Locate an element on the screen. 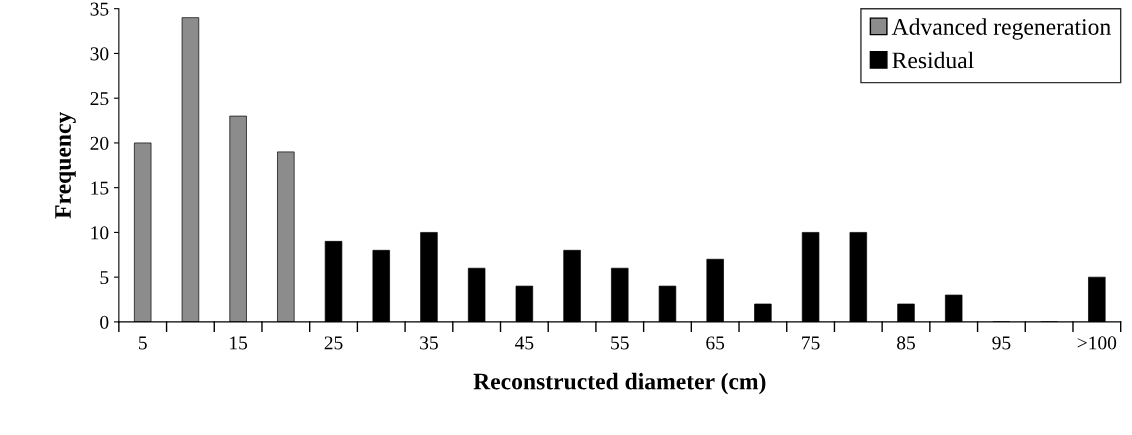 Image resolution: width=1132 pixels, height=435 pixels. x-tick-label: 25 is located at coordinates (333, 343).